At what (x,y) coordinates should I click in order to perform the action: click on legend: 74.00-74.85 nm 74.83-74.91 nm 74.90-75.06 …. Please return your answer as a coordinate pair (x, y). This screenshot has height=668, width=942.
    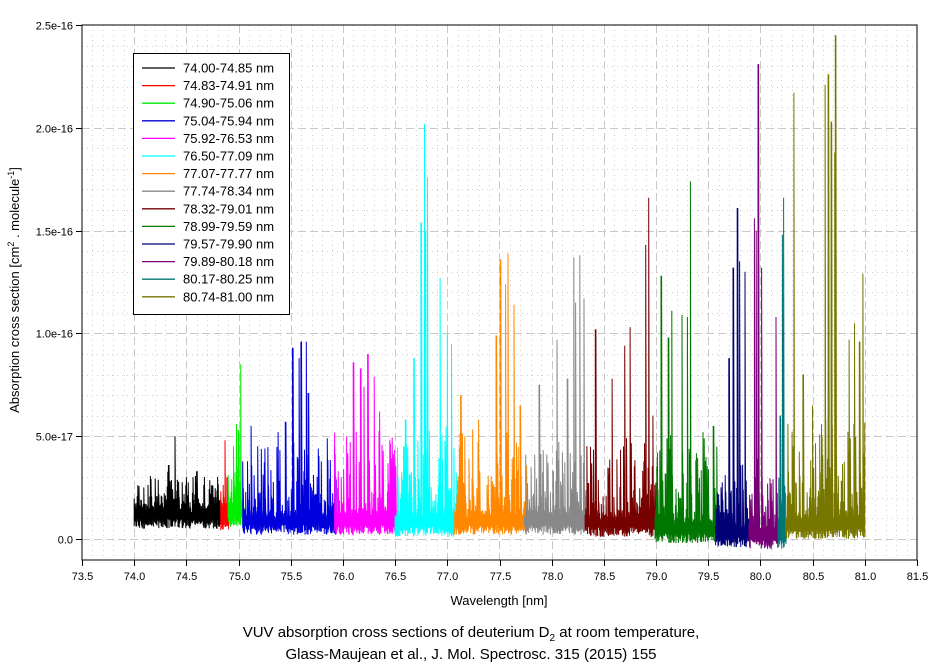
    Looking at the image, I should click on (211, 184).